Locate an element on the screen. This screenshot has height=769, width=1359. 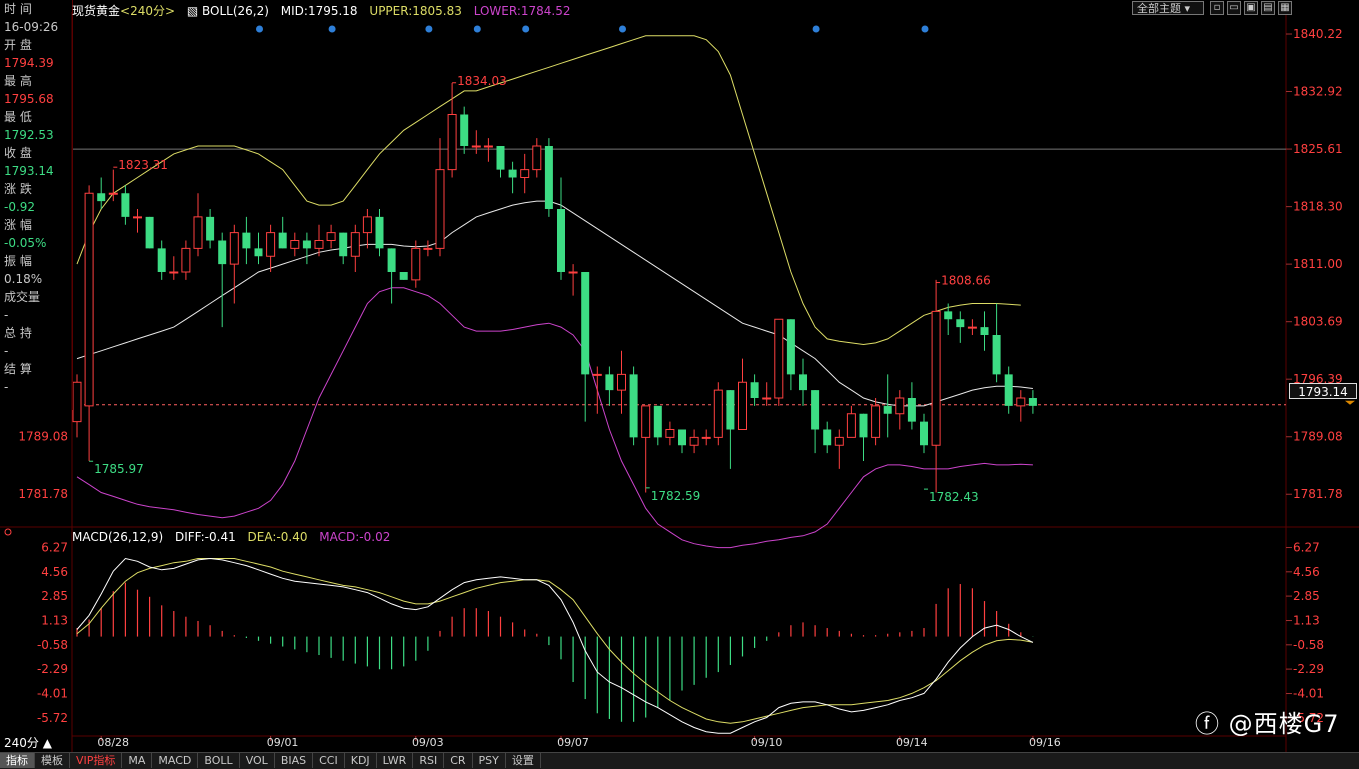
tab-psy: PSY is located at coordinates (489, 760).